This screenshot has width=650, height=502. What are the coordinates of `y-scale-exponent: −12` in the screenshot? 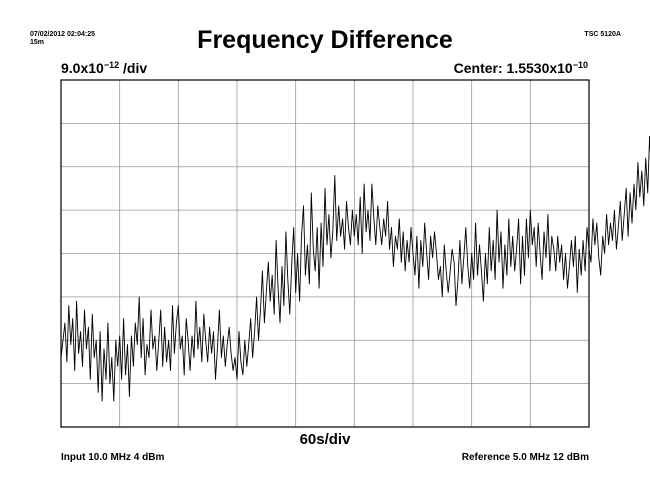 It's located at (111, 65).